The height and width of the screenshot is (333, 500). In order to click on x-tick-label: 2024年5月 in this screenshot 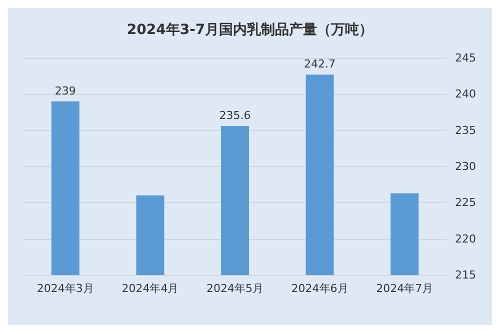, I will do `click(235, 288)`.